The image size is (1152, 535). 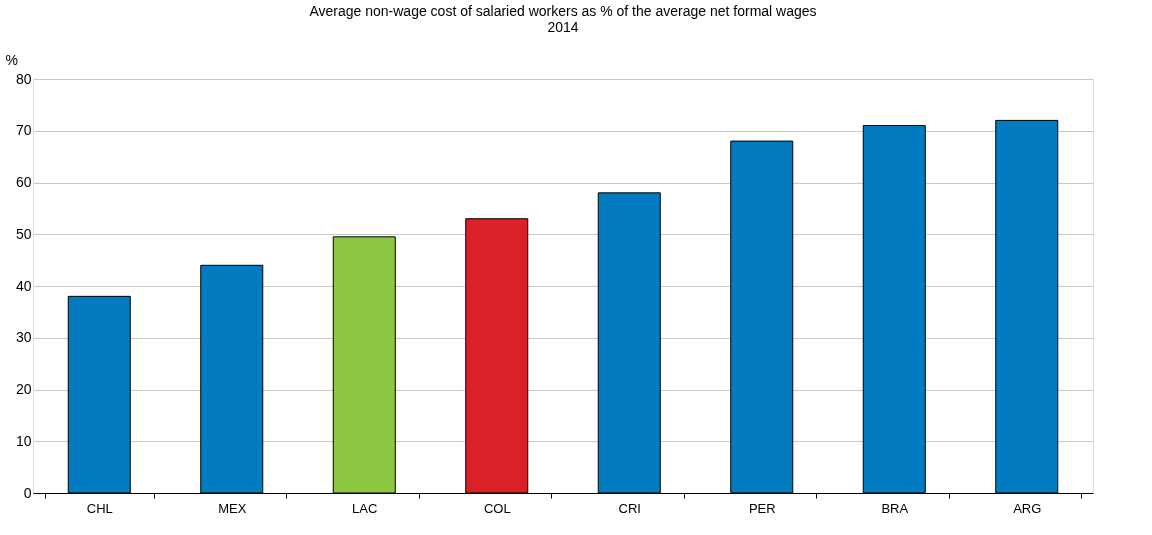 What do you see at coordinates (23, 182) in the screenshot?
I see `y-tick-label: 60` at bounding box center [23, 182].